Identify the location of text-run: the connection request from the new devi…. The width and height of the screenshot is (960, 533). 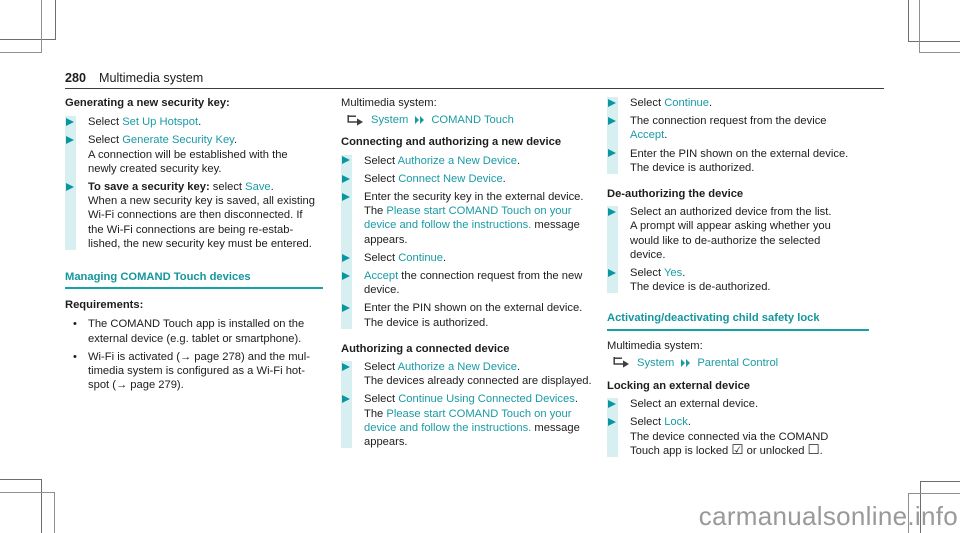
(473, 283).